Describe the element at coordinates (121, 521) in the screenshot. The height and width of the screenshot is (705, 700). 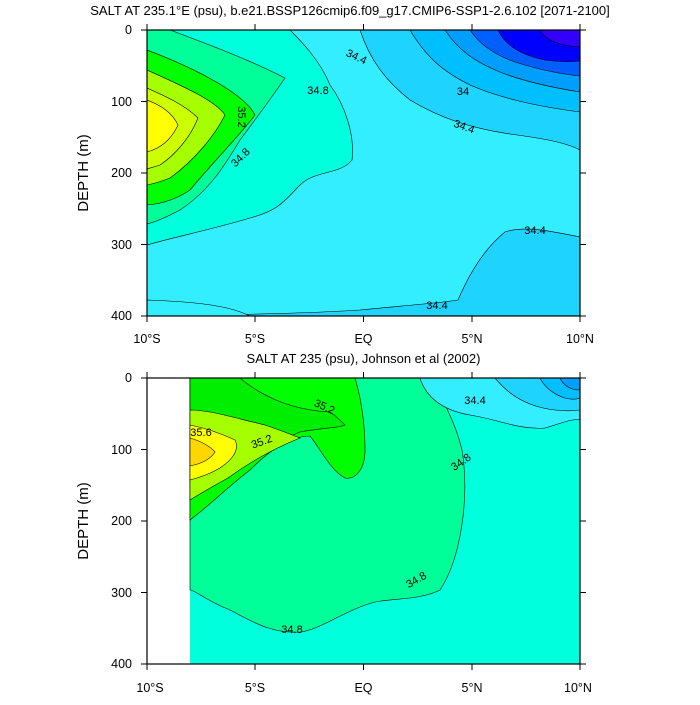
I see `bottom-y-tick-label: 200` at that location.